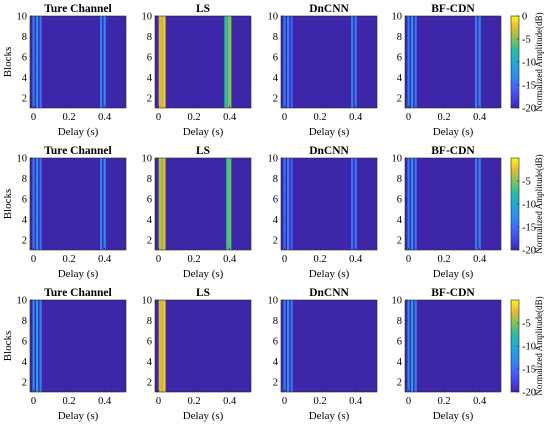 Image resolution: width=550 pixels, height=431 pixels. What do you see at coordinates (529, 86) in the screenshot?
I see `colorbar-tick-label: -15` at bounding box center [529, 86].